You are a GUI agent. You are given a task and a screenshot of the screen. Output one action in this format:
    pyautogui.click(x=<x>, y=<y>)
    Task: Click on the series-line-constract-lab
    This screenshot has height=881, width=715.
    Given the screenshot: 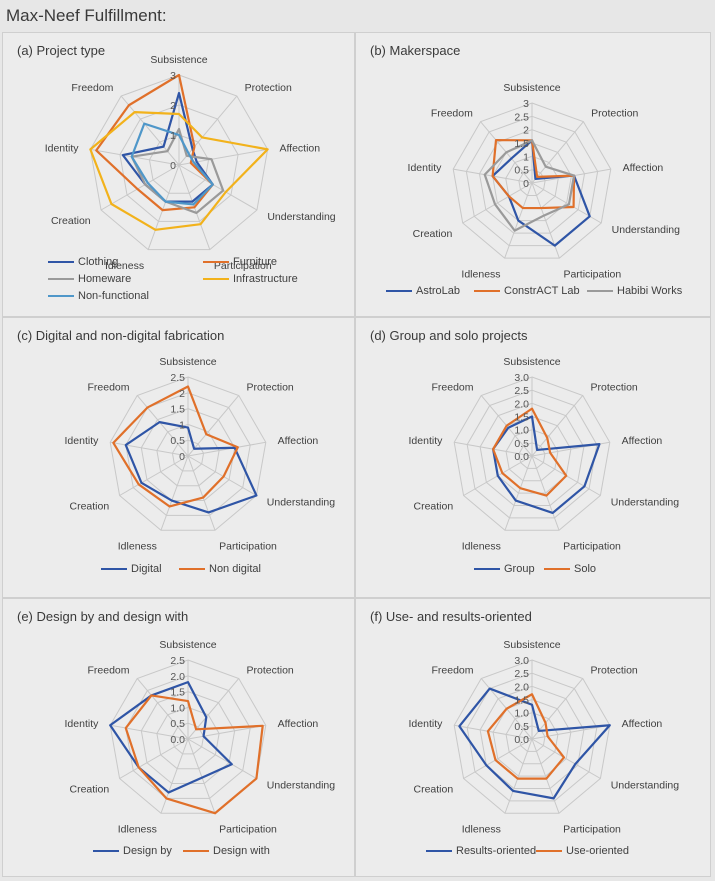 What is the action you would take?
    pyautogui.click(x=533, y=174)
    